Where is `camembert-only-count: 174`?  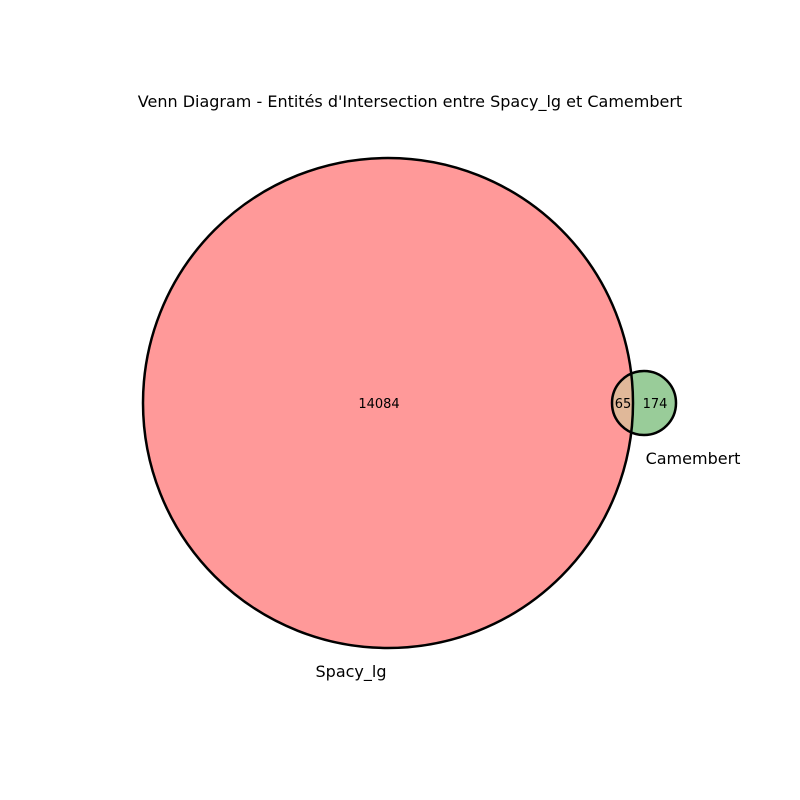
camembert-only-count: 174 is located at coordinates (655, 404).